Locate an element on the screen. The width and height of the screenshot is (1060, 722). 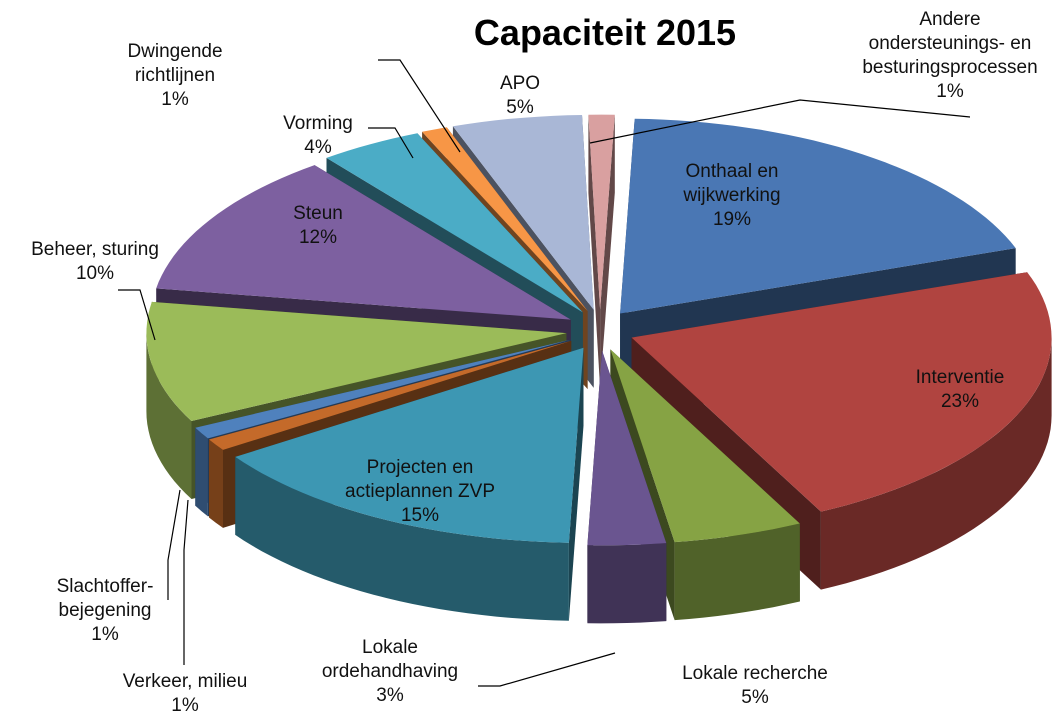
slice-name: APO is located at coordinates (520, 83).